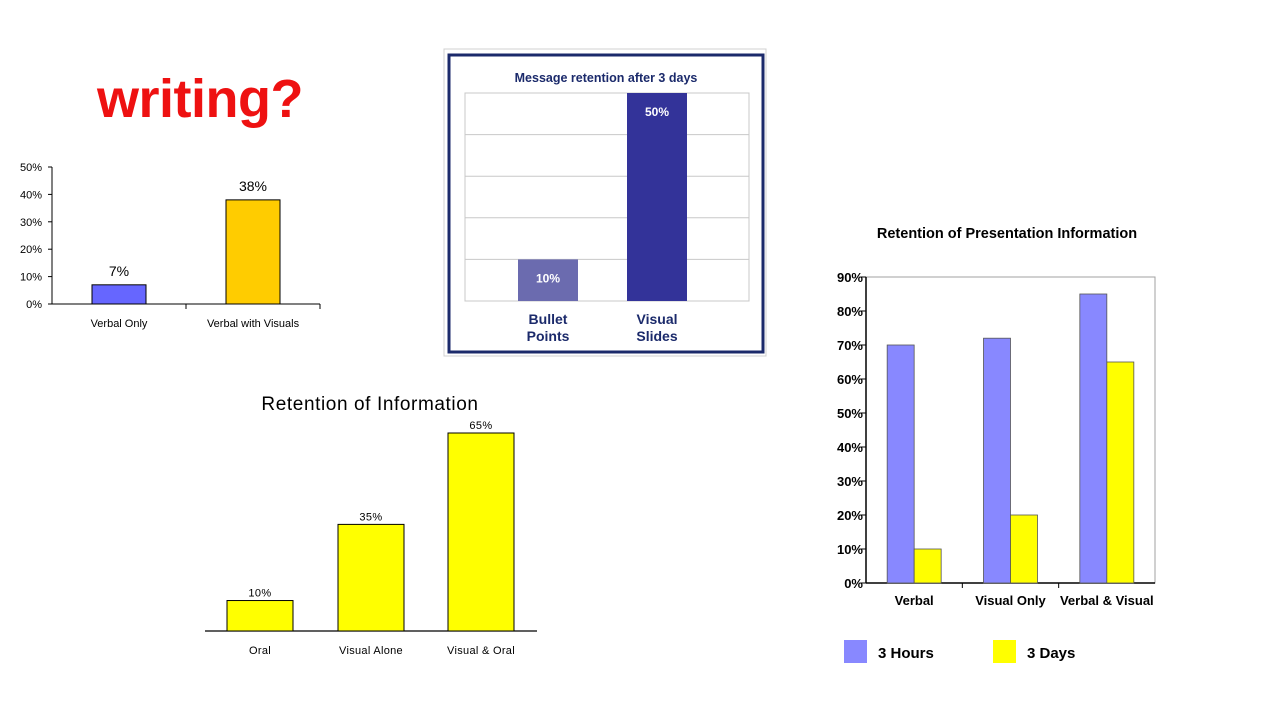 The width and height of the screenshot is (1280, 720). What do you see at coordinates (850, 311) in the screenshot?
I see `y-tick-label: 80%` at bounding box center [850, 311].